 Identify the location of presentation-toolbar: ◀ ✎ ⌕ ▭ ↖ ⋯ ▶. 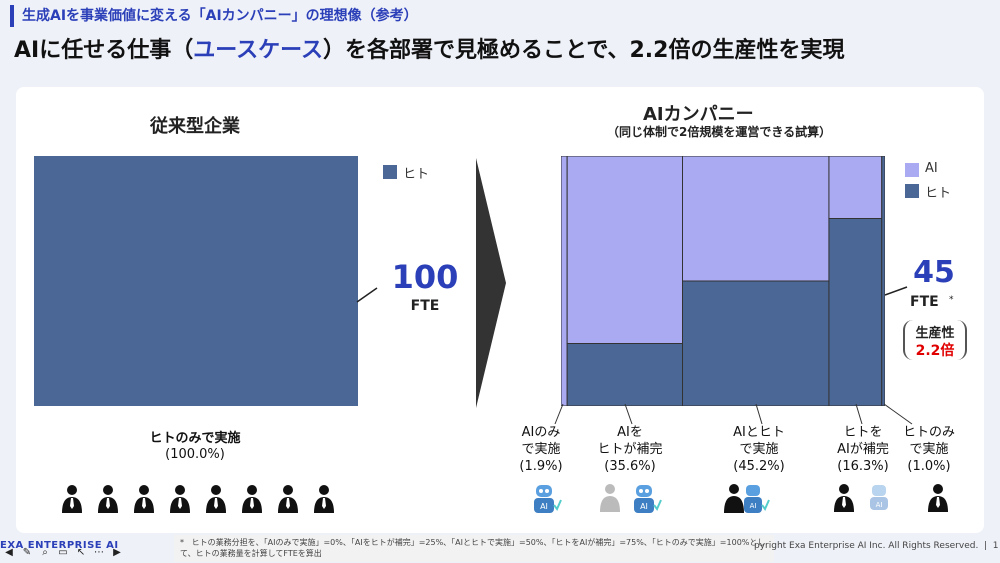
(63, 554).